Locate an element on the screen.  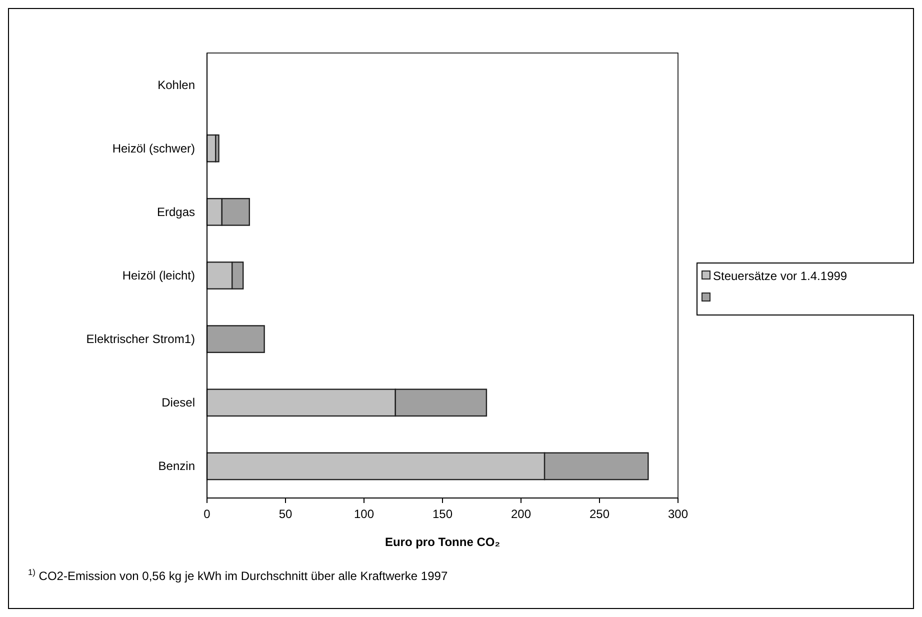
y-tick-label: Kohlen is located at coordinates (176, 85).